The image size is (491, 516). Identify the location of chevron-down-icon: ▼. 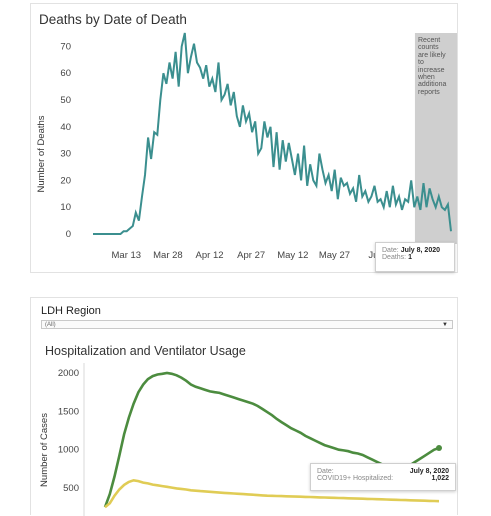
(445, 325).